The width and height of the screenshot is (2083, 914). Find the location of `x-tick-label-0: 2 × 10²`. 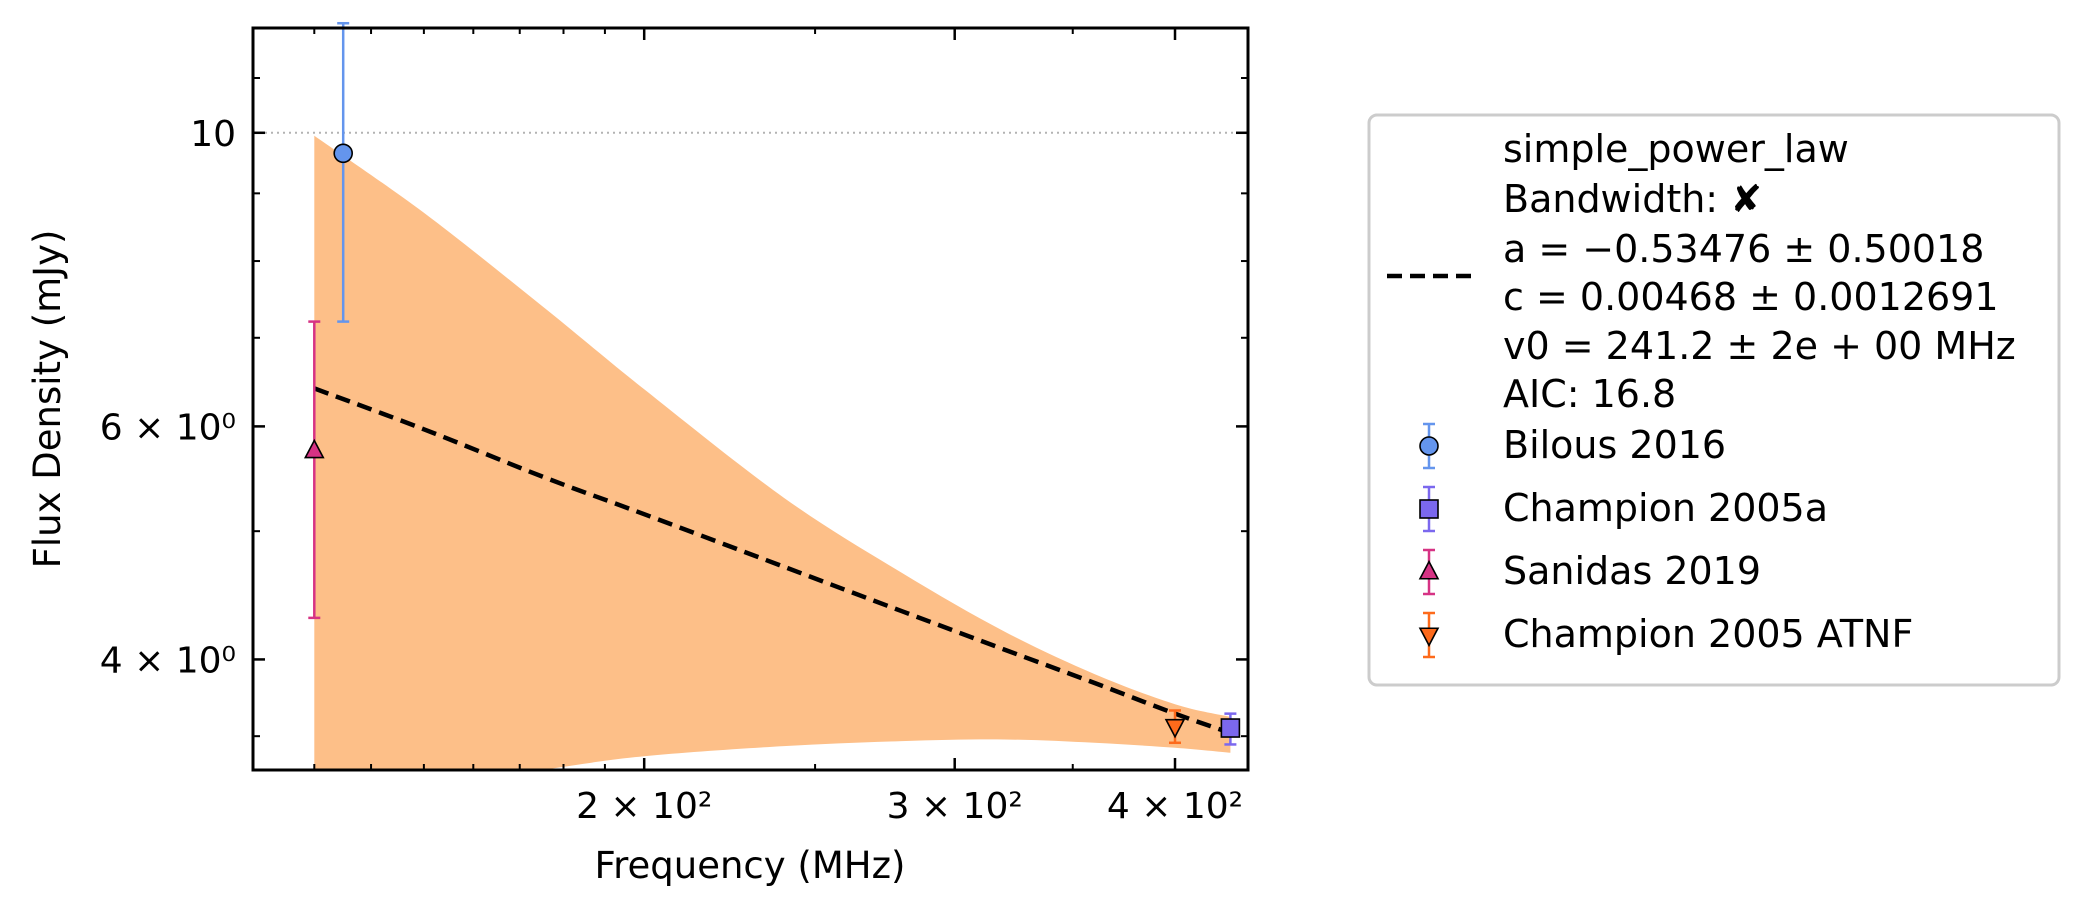

x-tick-label-0: 2 × 10² is located at coordinates (644, 806).